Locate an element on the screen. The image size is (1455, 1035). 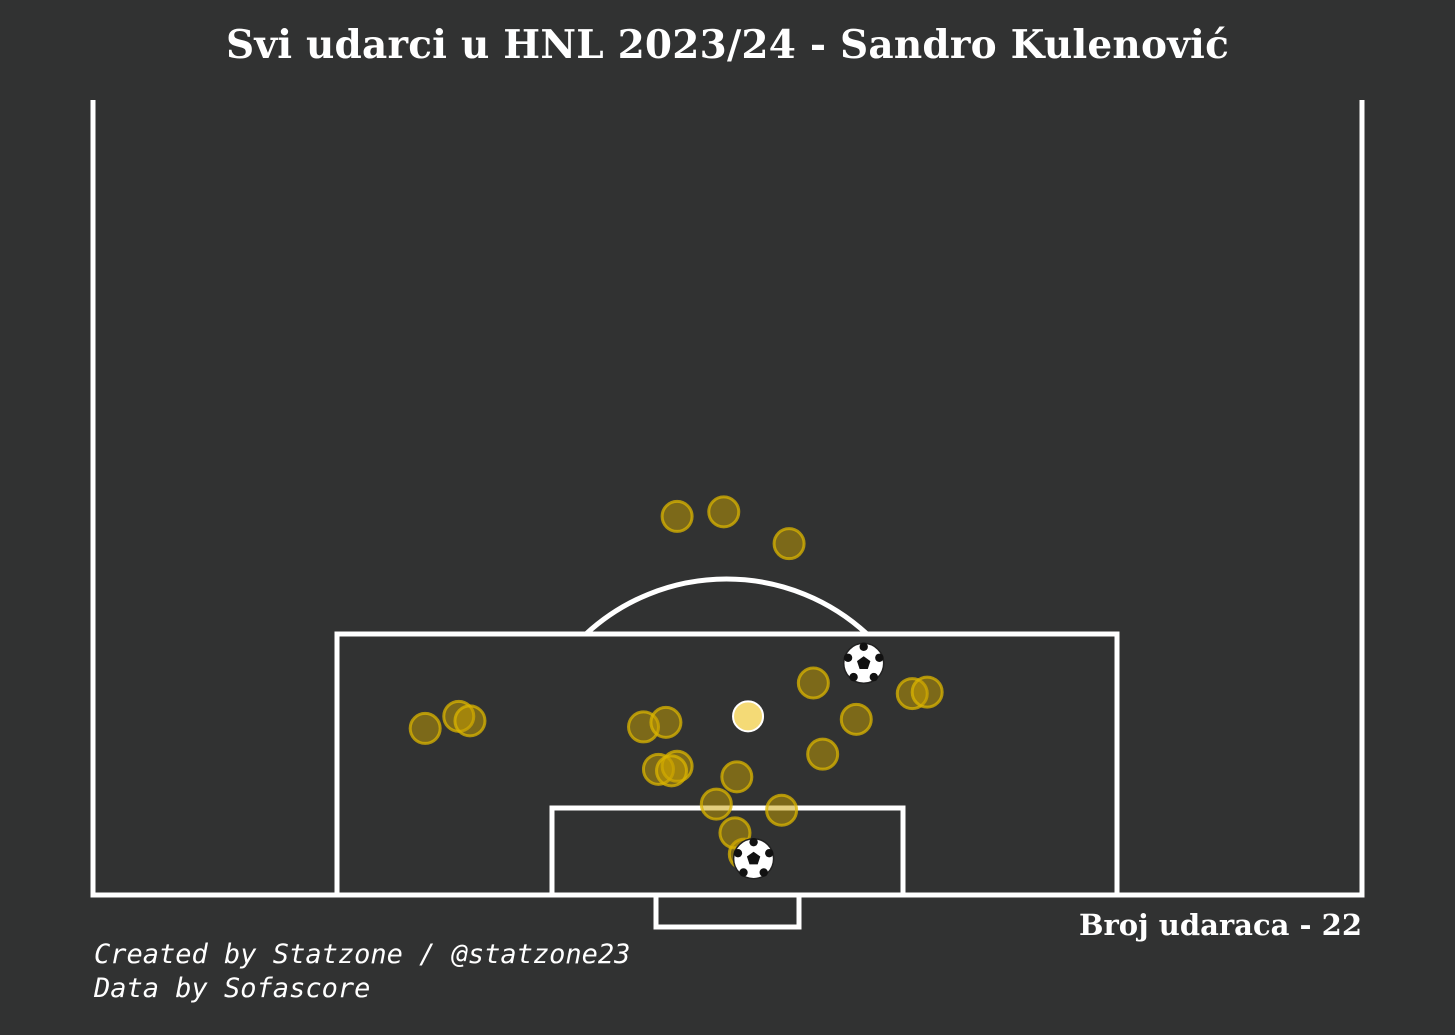
credit-line-data: Data by Sofascore is located at coordinates (232, 988).